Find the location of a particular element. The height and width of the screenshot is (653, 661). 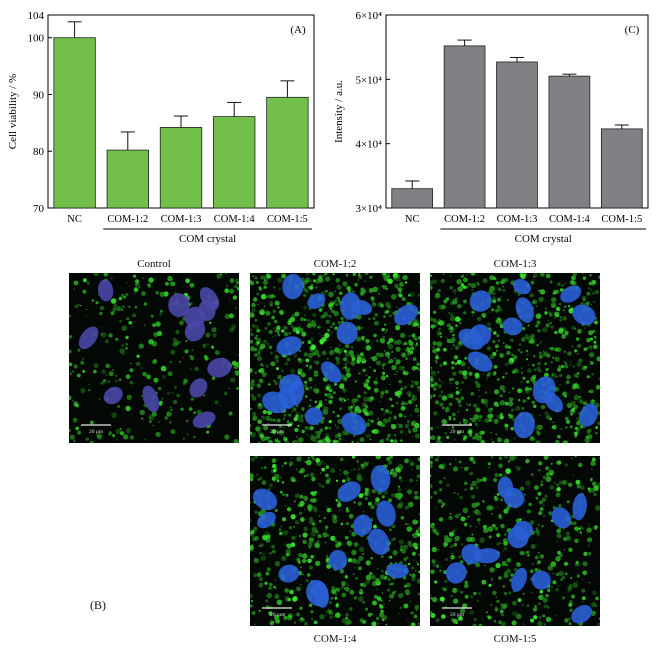

y-axis-label: Cell viability / % is located at coordinates (13, 111).